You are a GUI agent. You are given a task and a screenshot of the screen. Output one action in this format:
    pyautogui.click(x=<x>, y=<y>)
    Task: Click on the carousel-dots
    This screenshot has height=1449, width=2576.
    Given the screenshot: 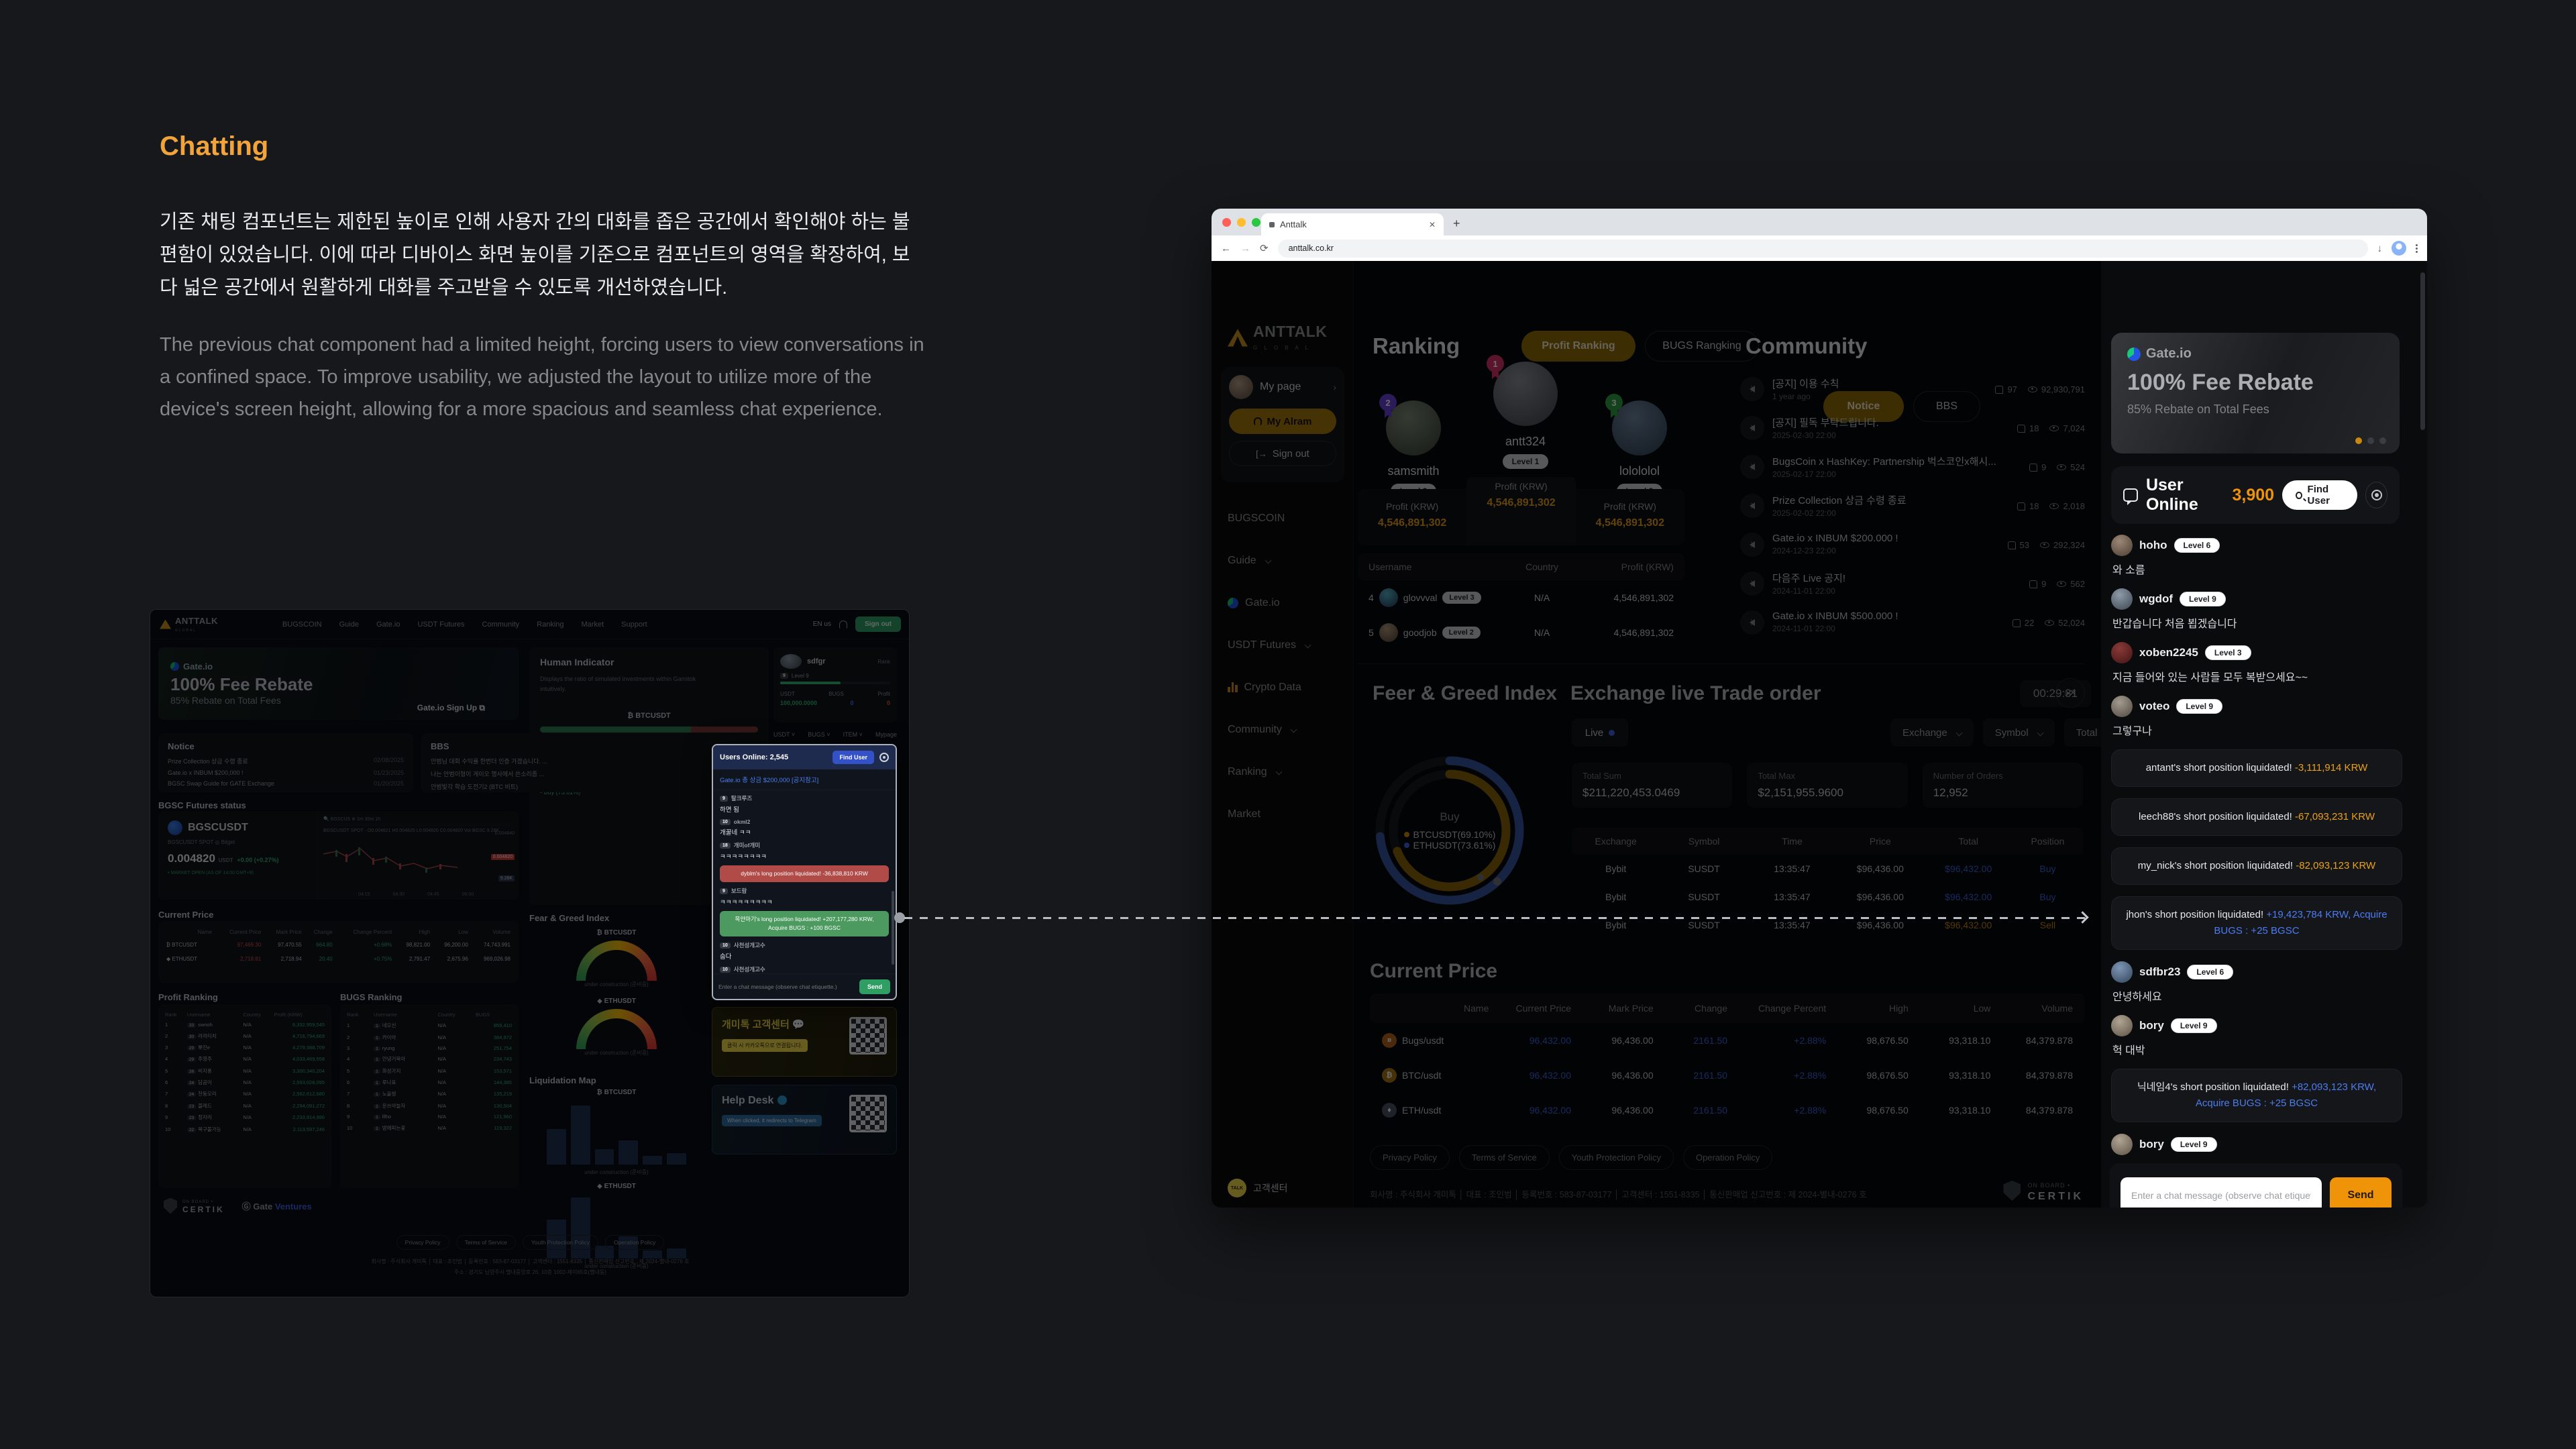 What is the action you would take?
    pyautogui.click(x=2370, y=440)
    